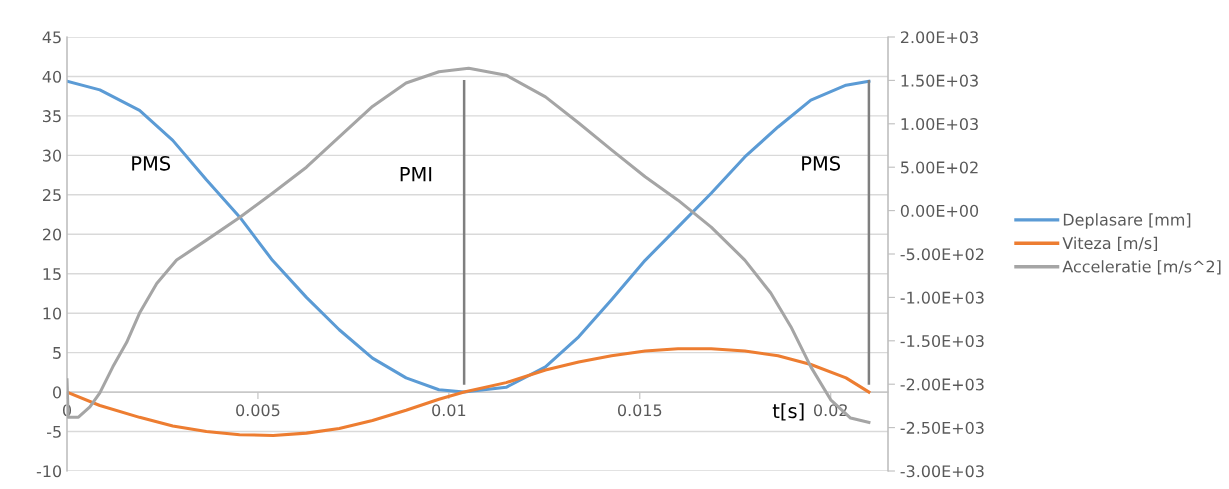 This screenshot has height=489, width=1229. I want to click on y-tick-label: 20, so click(52, 234).